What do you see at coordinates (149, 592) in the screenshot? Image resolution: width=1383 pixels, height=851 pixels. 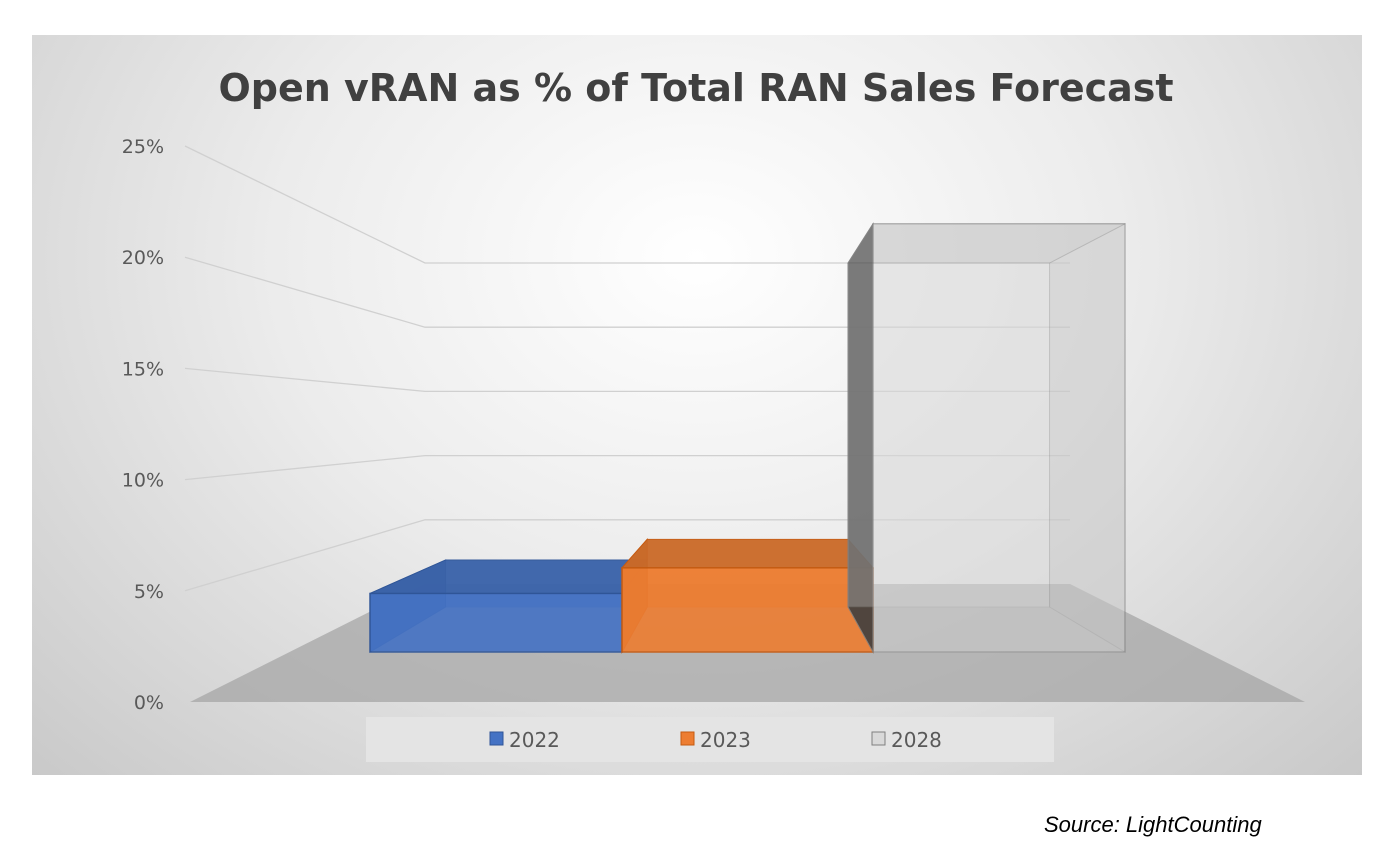 I see `y-tick-label: 5%` at bounding box center [149, 592].